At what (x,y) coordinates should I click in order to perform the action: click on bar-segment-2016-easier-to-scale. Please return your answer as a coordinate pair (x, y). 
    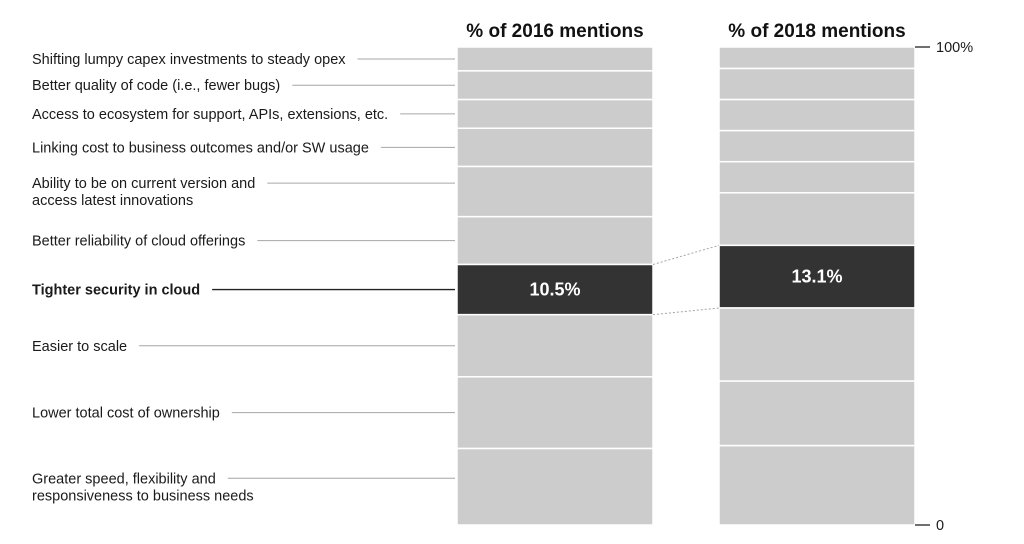
    Looking at the image, I should click on (555, 345).